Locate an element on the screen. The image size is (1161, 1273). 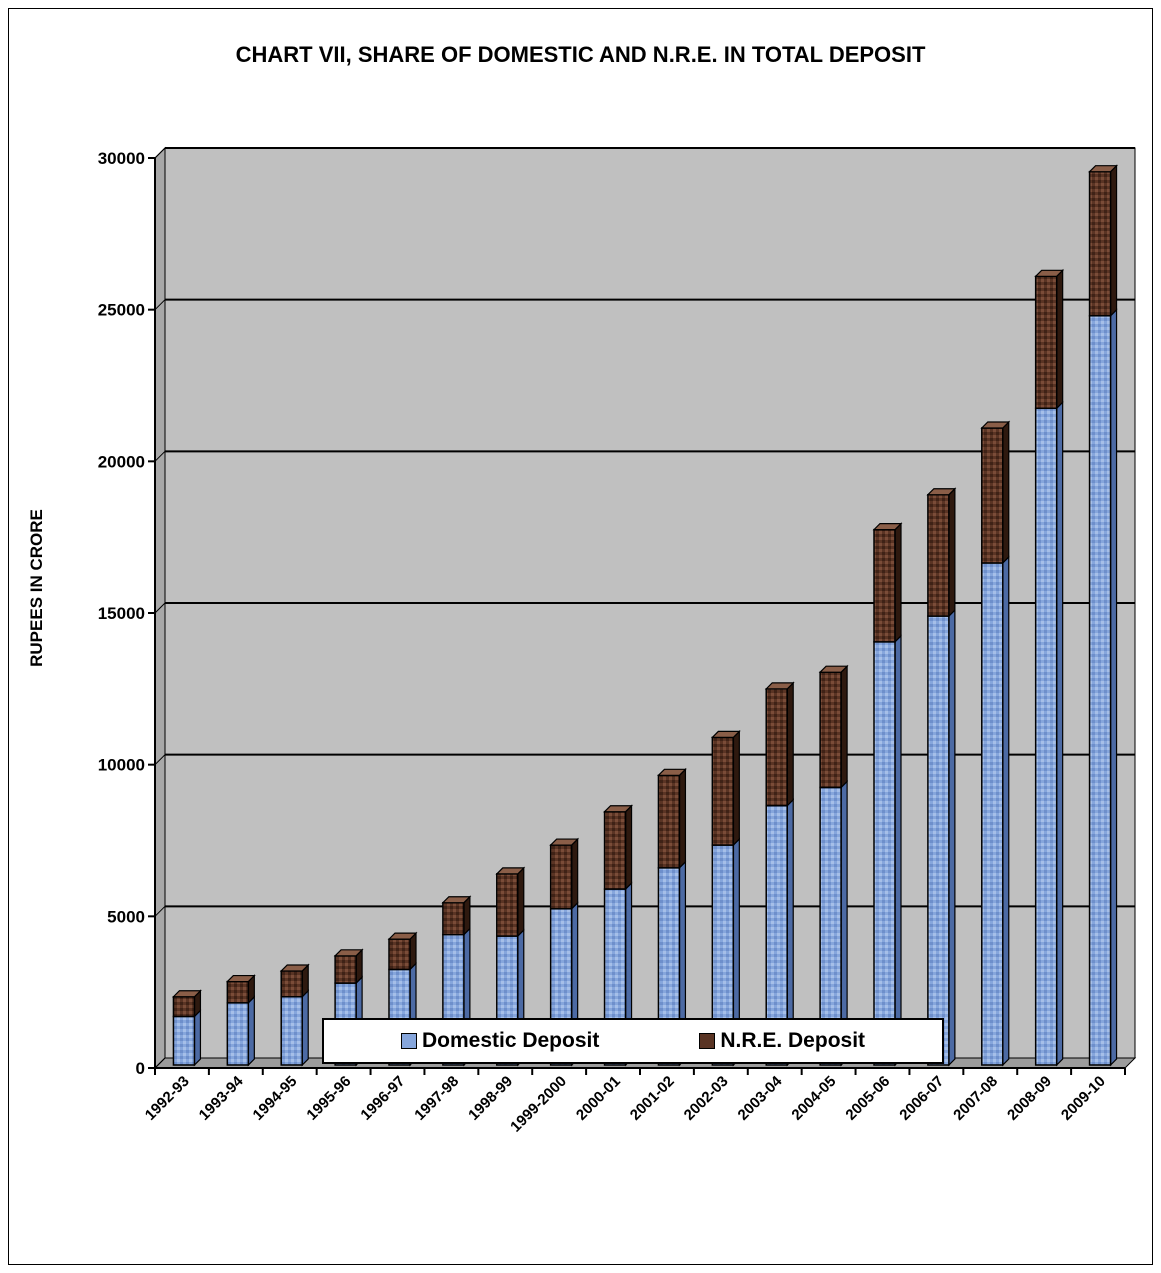
x-tick-label: 1992-93 is located at coordinates (167, 1098).